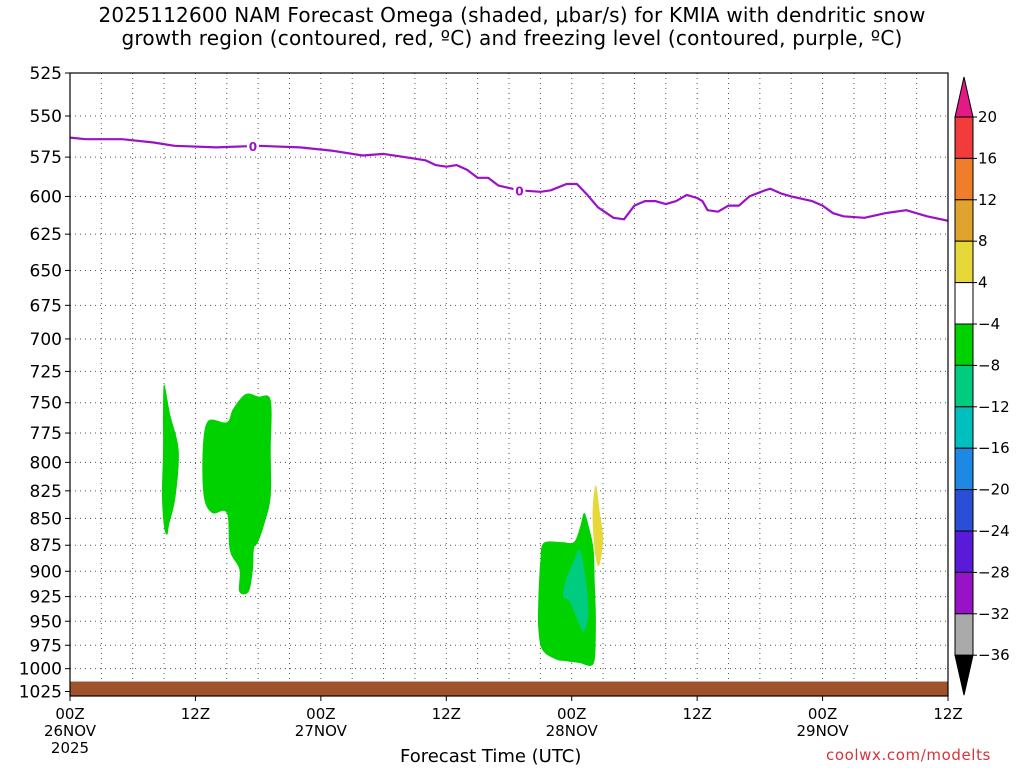 The height and width of the screenshot is (768, 1024). I want to click on freezing-level-contour: 00, so click(509, 179).